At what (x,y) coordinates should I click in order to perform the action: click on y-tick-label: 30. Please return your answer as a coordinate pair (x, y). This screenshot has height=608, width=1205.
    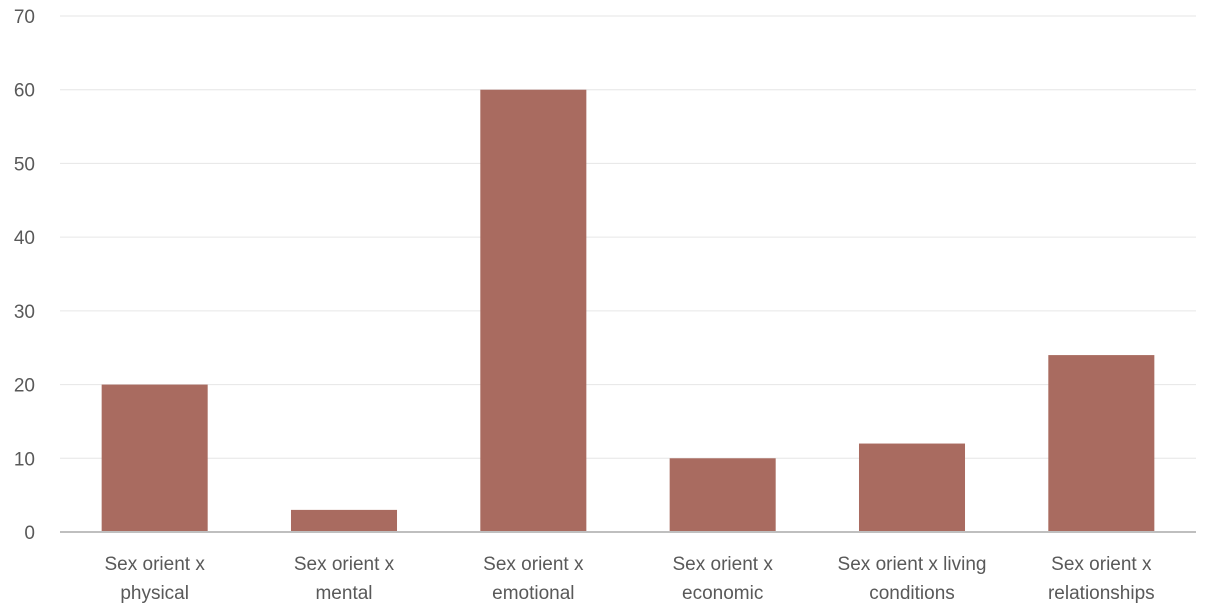
    Looking at the image, I should click on (24, 312).